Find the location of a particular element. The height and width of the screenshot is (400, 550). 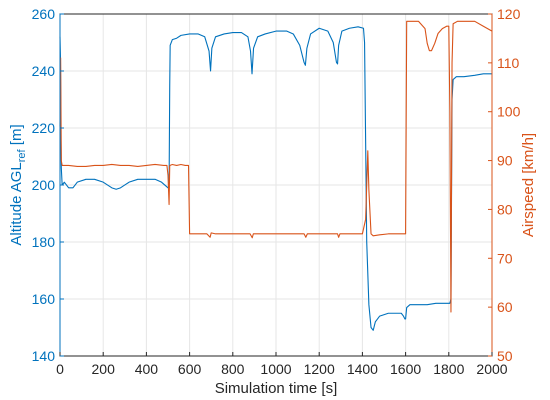

right-tick-label: 90 is located at coordinates (505, 161).